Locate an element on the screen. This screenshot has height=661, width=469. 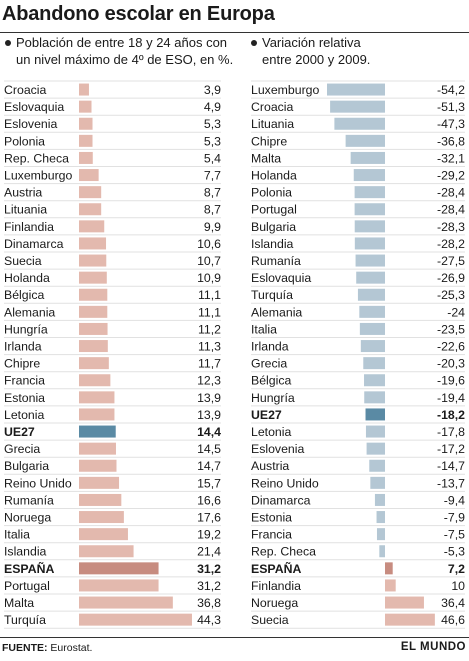
left-label-letonia: Letonia is located at coordinates (24, 415).